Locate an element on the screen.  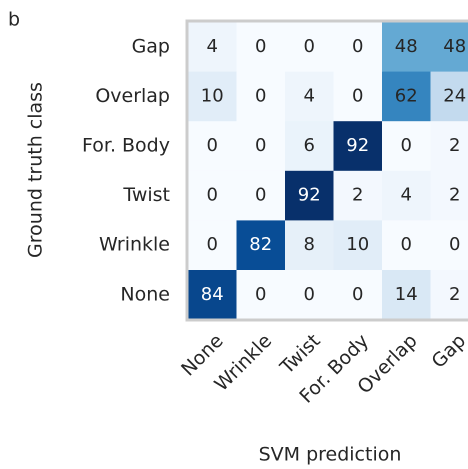
cell-label: 8 is located at coordinates (309, 244).